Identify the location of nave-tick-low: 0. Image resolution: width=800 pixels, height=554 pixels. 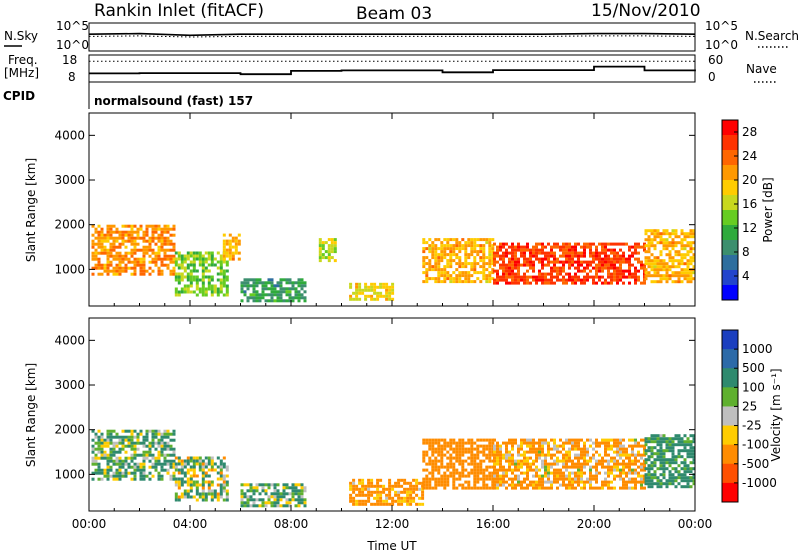
(712, 77).